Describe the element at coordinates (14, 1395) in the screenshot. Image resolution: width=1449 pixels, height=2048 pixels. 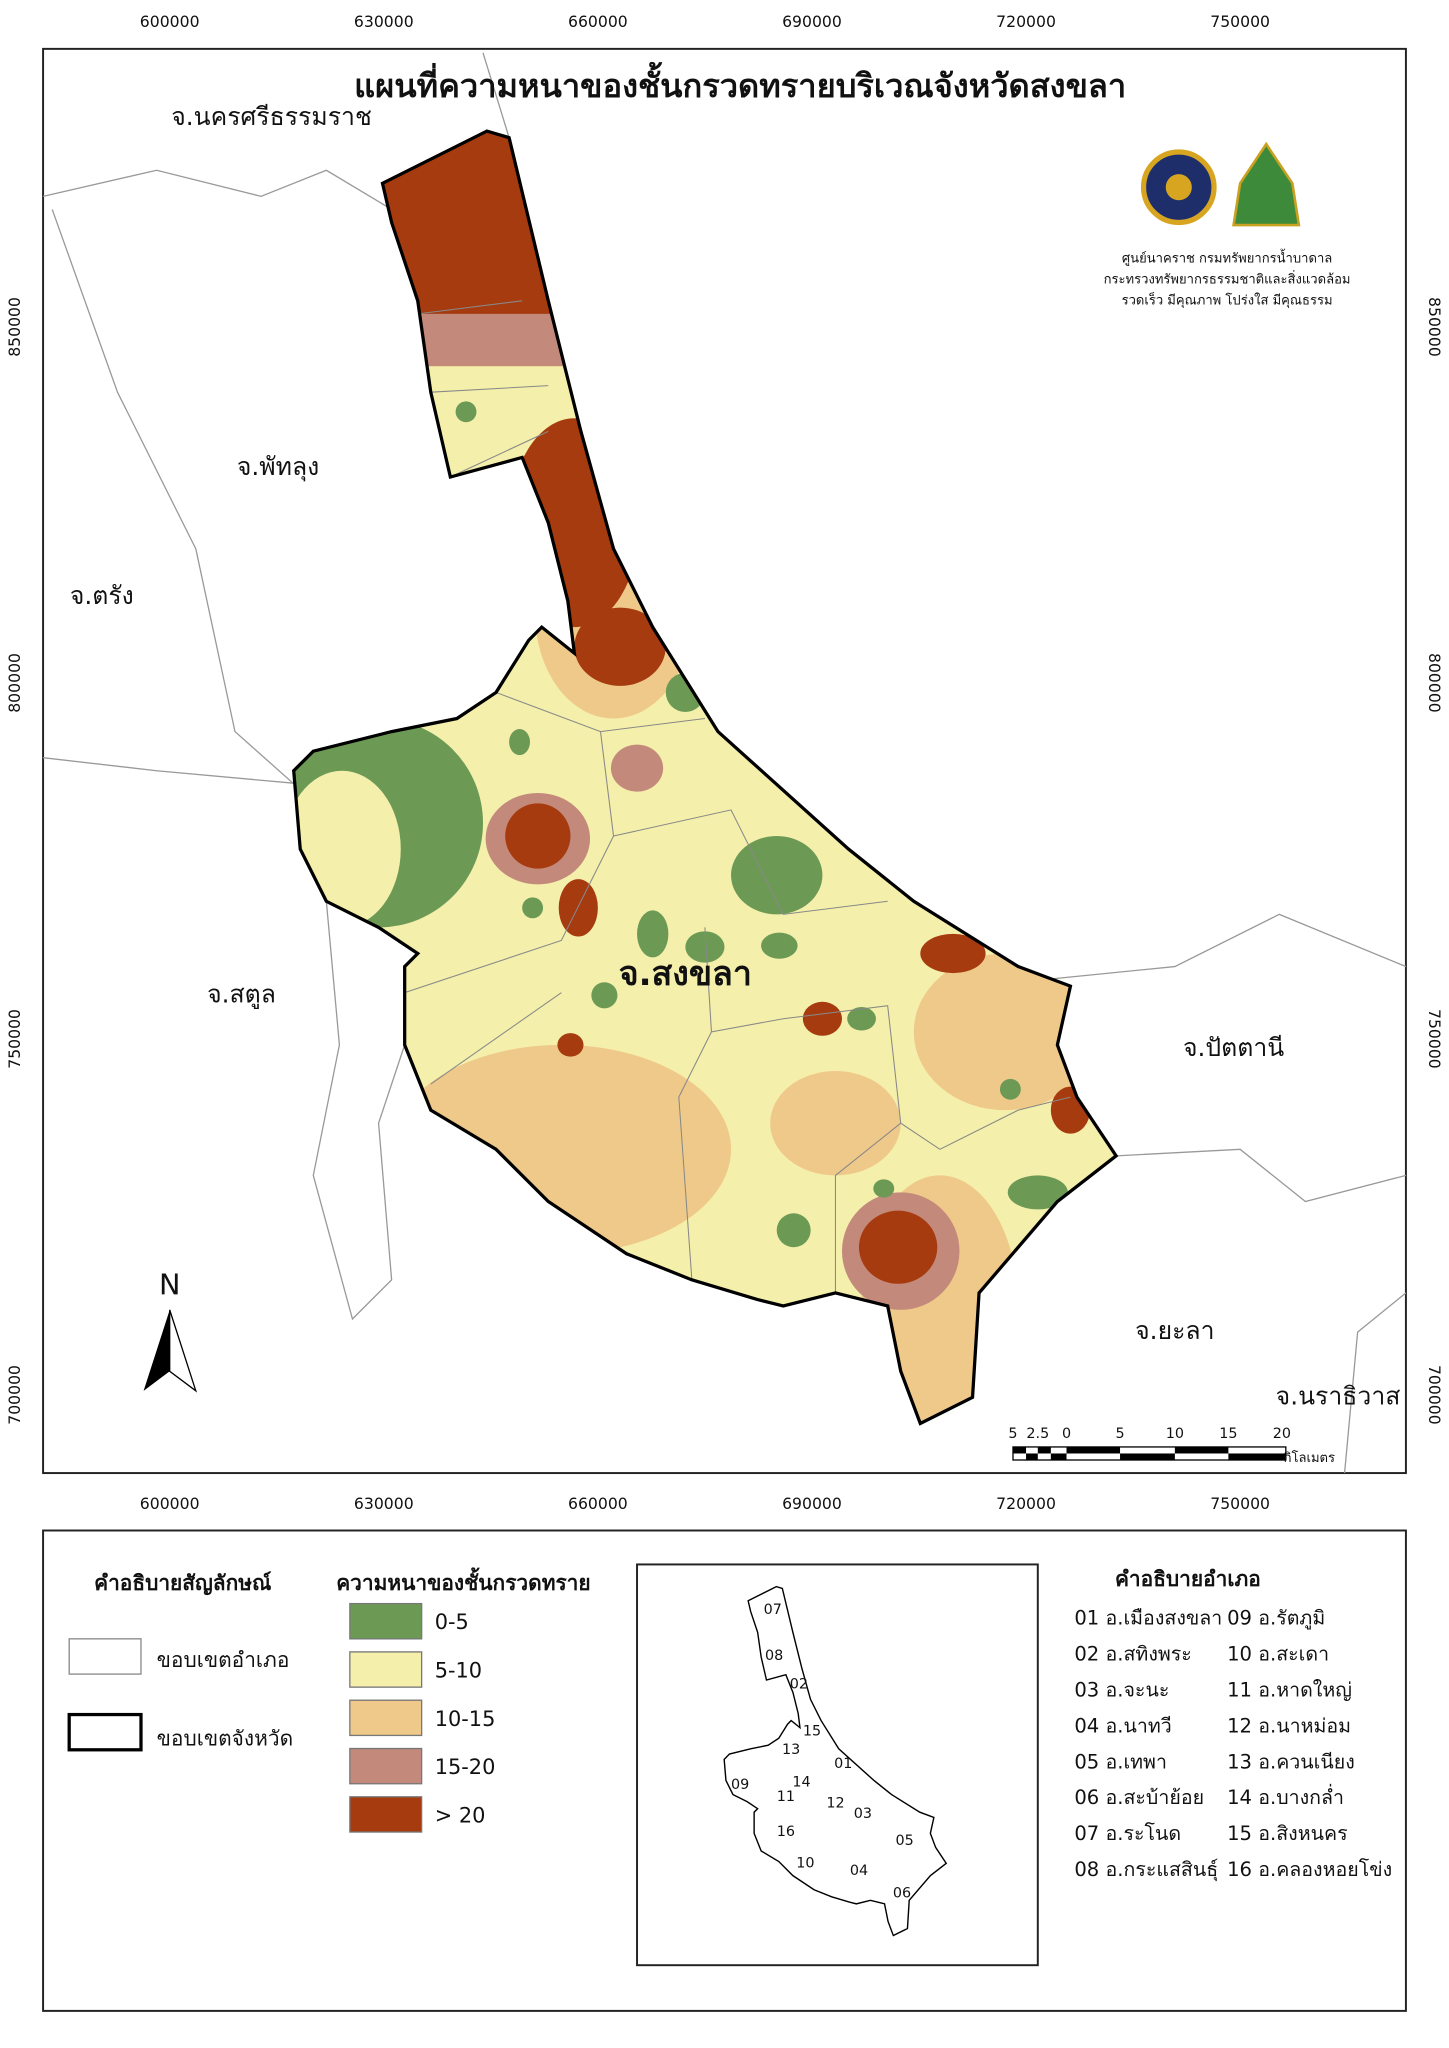
I see `y-coordinate-label: 700000` at that location.